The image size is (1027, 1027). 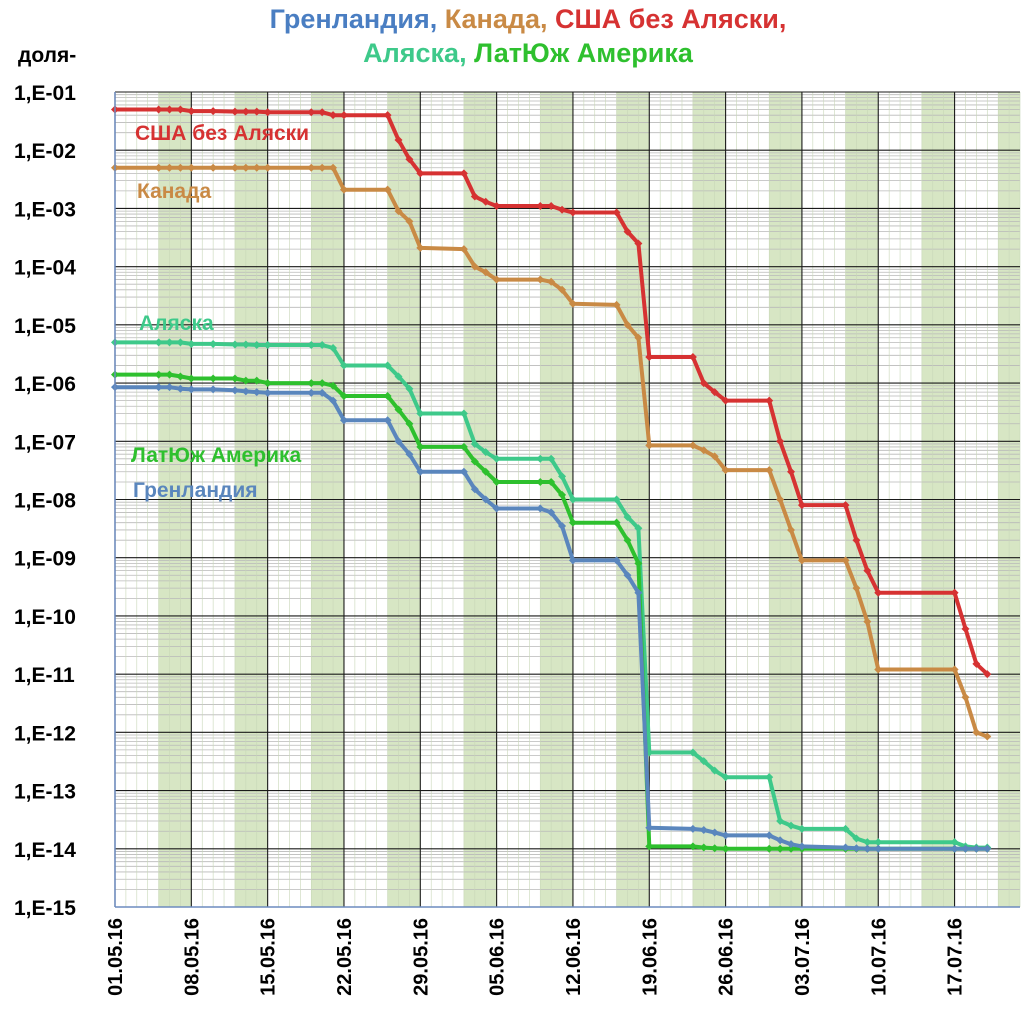 I want to click on title-line-1-segment-5: ,, so click(x=783, y=19).